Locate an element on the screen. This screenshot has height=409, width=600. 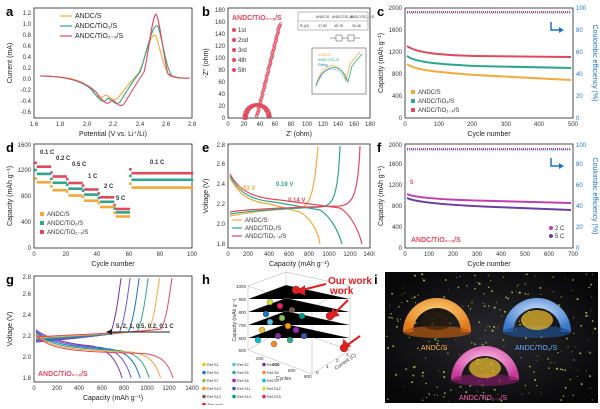
panel-g-xticks: 0 200 400 600 800 1000 1200 1400 is located at coordinates (115, 389).